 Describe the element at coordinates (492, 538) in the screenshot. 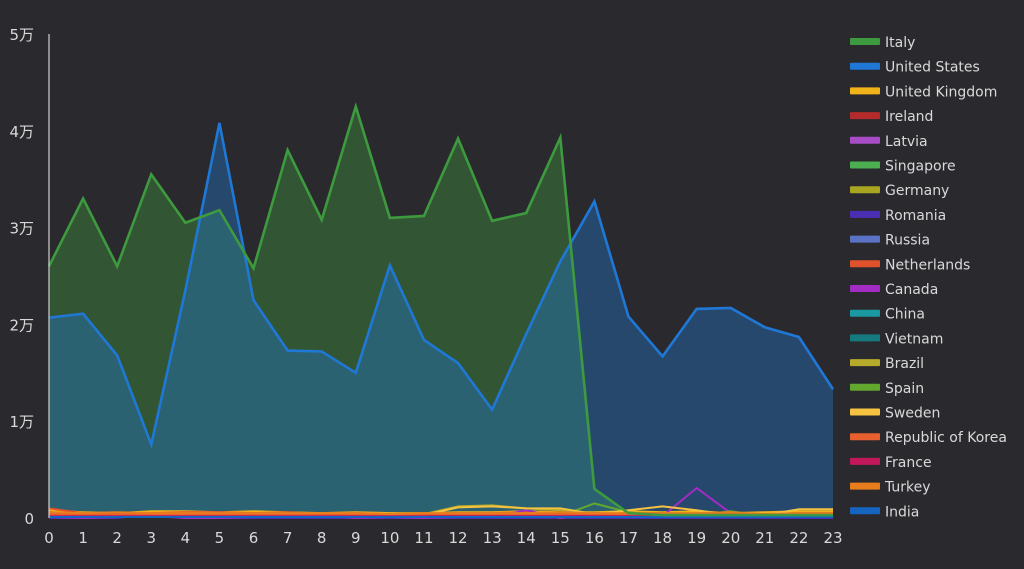

I see `x-tick-label: 13` at that location.